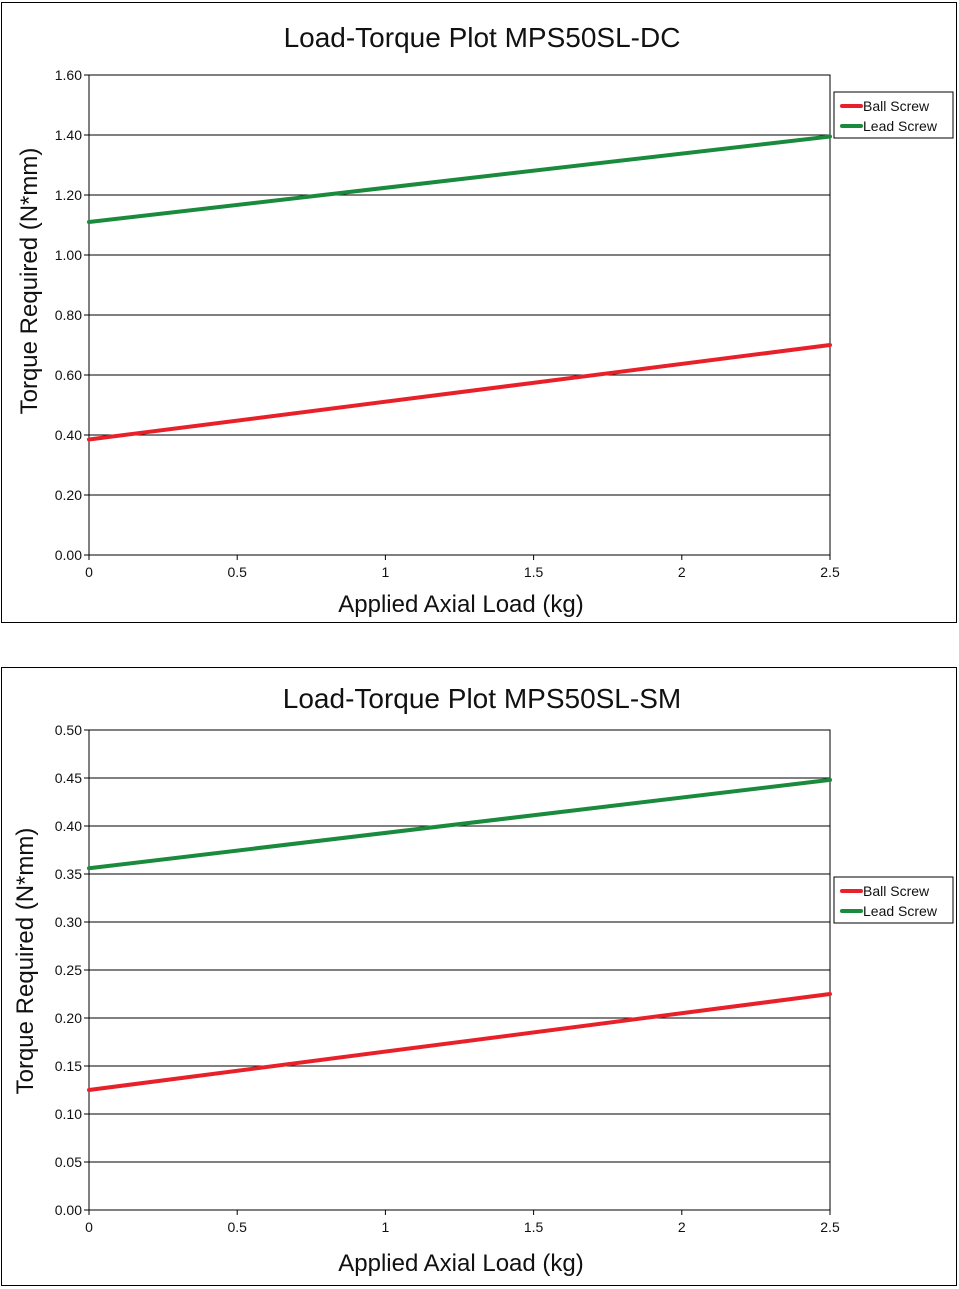 The width and height of the screenshot is (959, 1289). Describe the element at coordinates (68, 255) in the screenshot. I see `y-tick-label: 1.00` at that location.